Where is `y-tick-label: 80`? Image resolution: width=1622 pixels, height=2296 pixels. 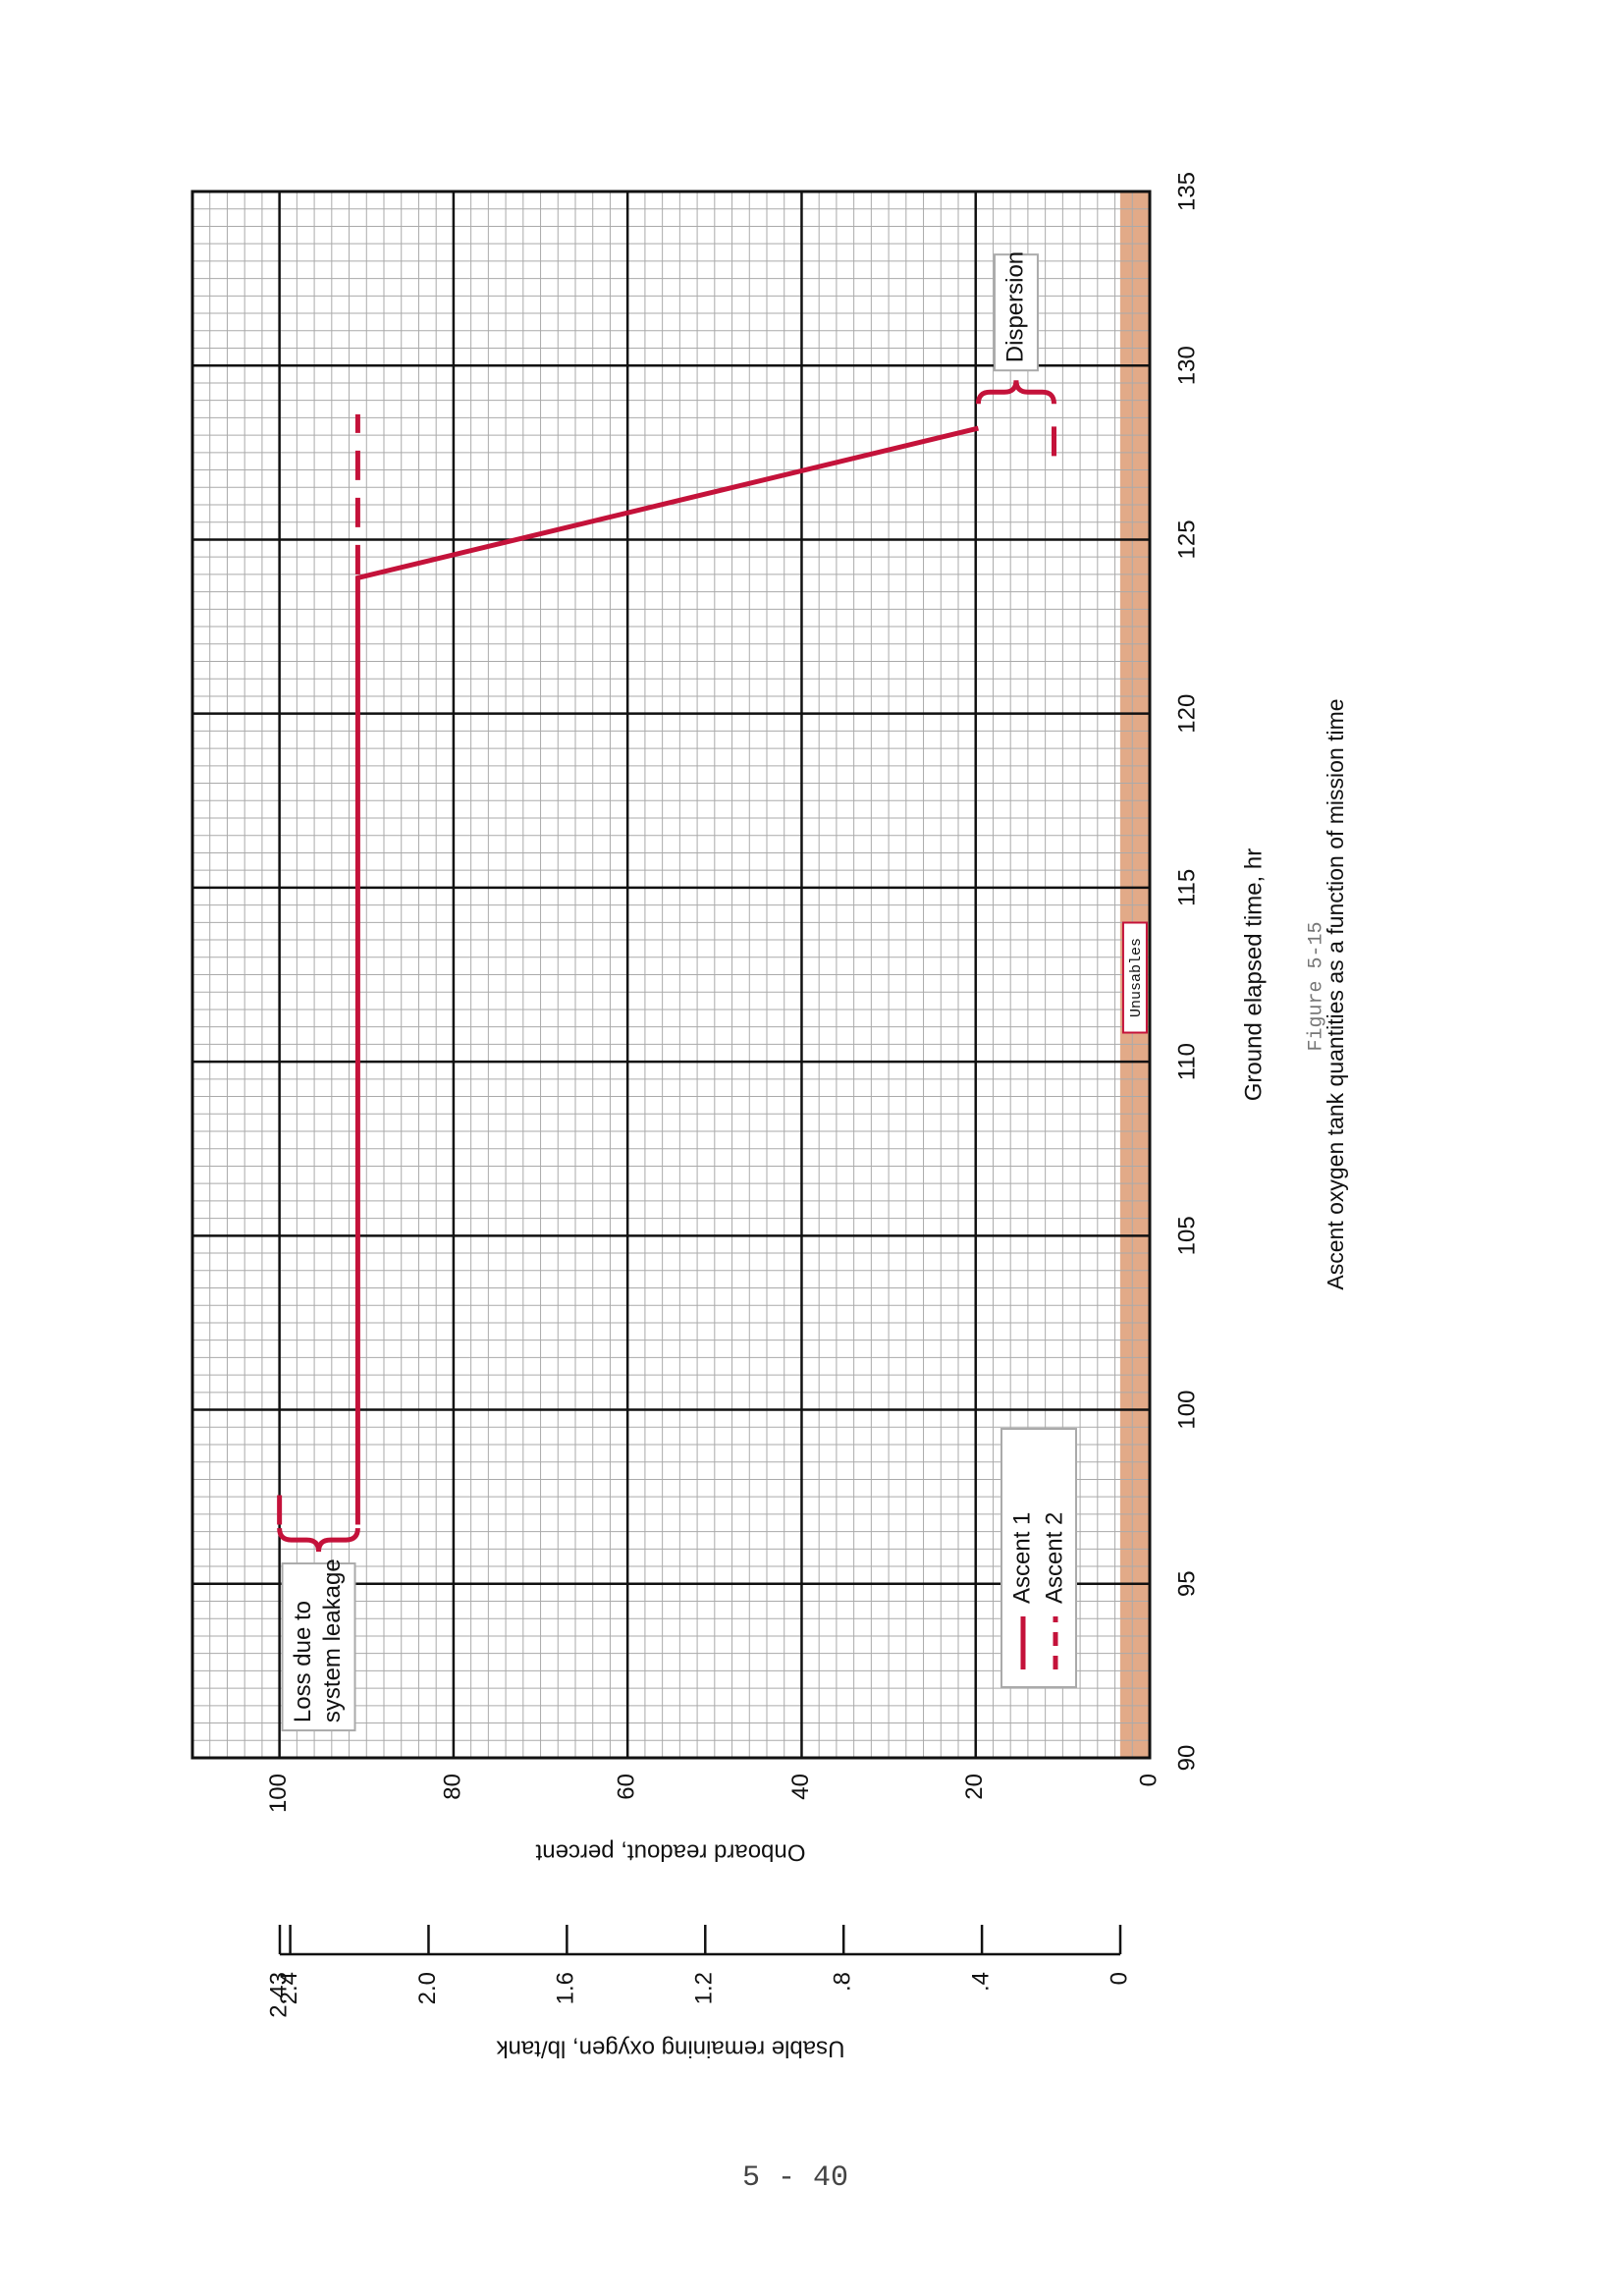
y-tick-label: 80 is located at coordinates (452, 1787).